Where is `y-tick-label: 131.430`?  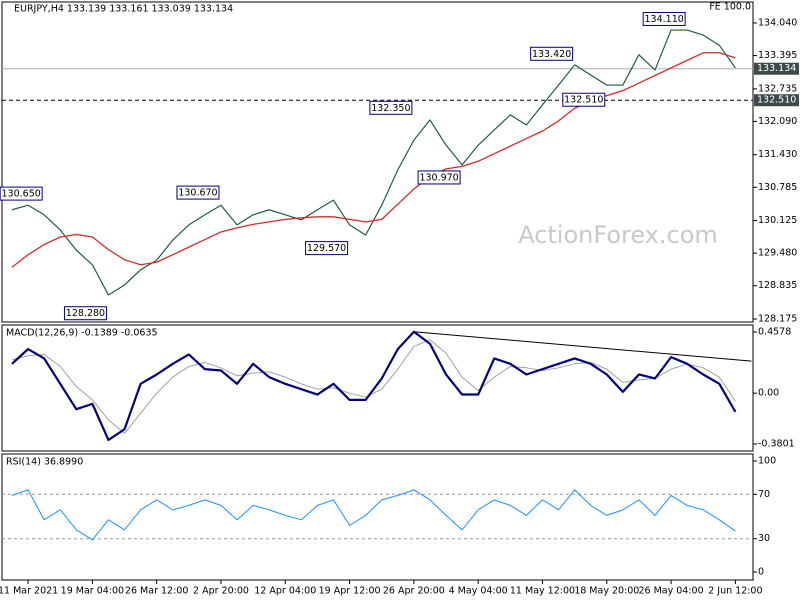 y-tick-label: 131.430 is located at coordinates (777, 154).